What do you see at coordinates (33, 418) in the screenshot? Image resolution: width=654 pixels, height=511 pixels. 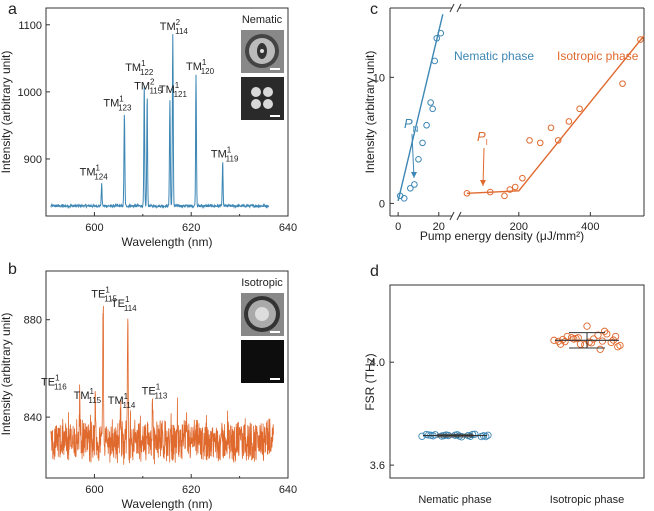 I see `y-tick-label: 840` at bounding box center [33, 418].